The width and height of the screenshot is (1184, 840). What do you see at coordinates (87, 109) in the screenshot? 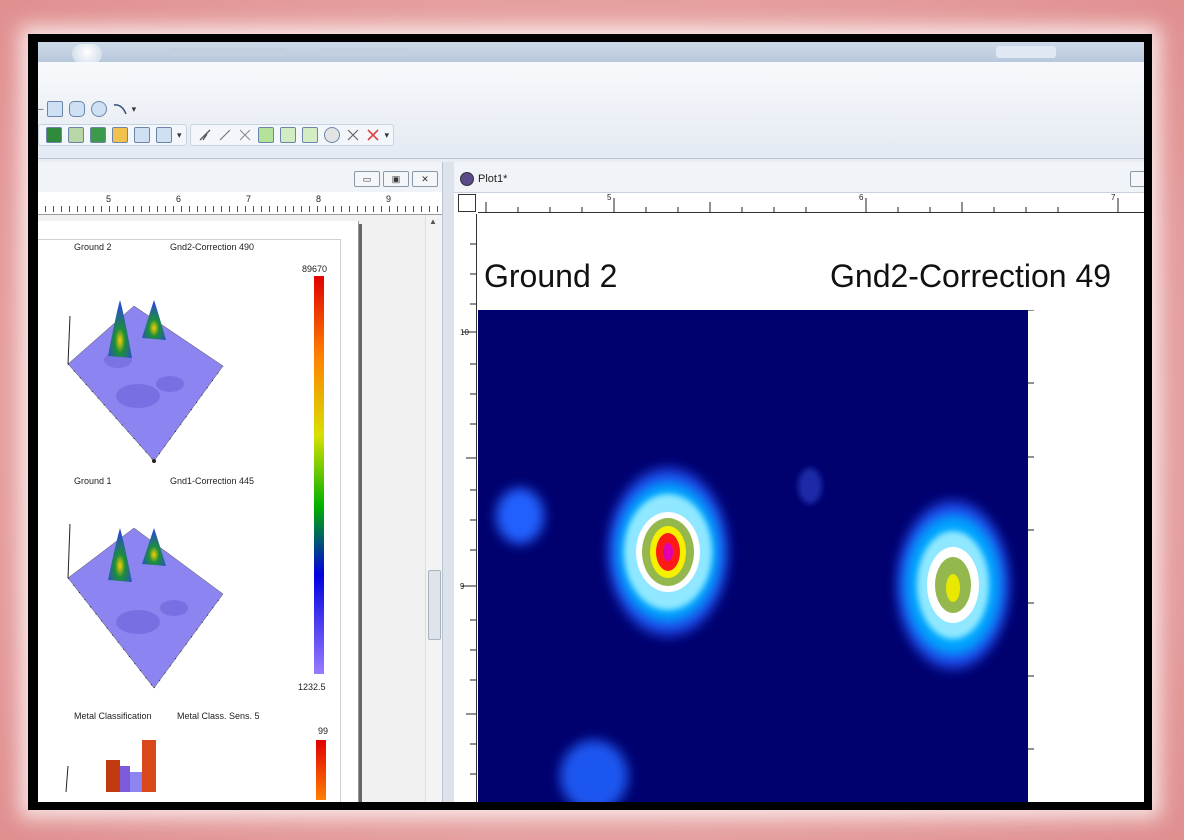
I see `shape-toolbar: – ▾` at bounding box center [87, 109].